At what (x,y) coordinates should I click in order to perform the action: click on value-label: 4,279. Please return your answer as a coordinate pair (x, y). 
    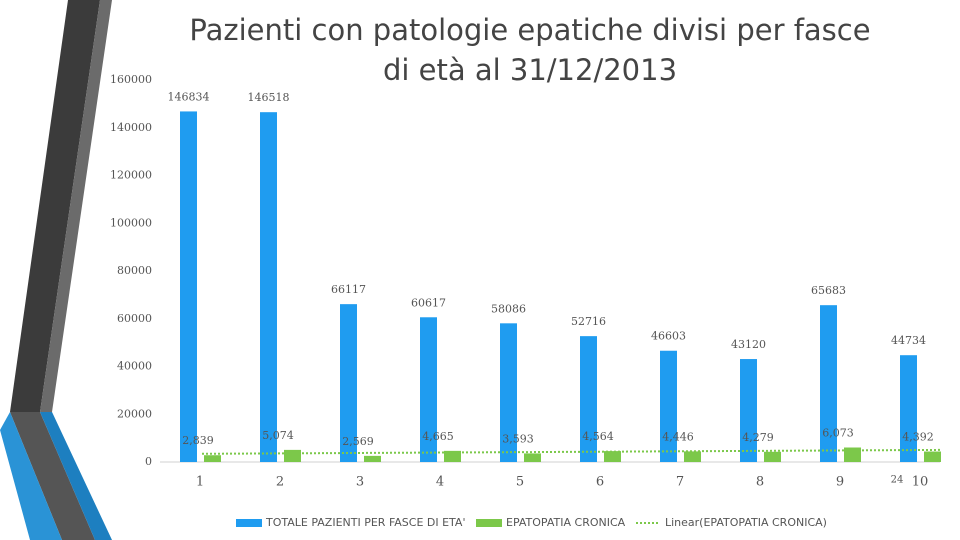
    Looking at the image, I should click on (758, 437).